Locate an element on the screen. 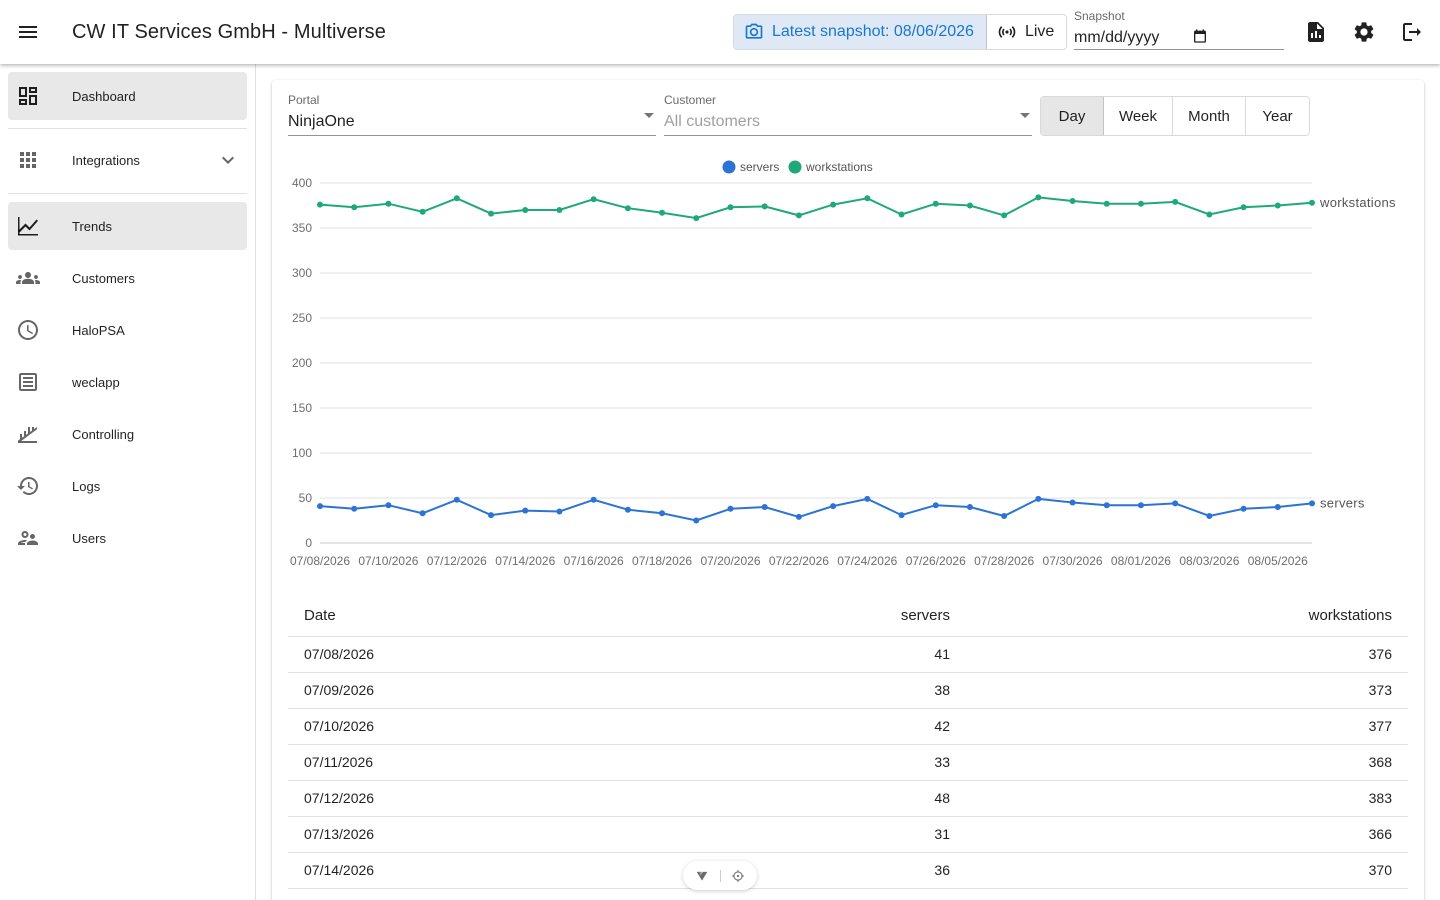  sidebar-item-label: Integrations is located at coordinates (106, 160).